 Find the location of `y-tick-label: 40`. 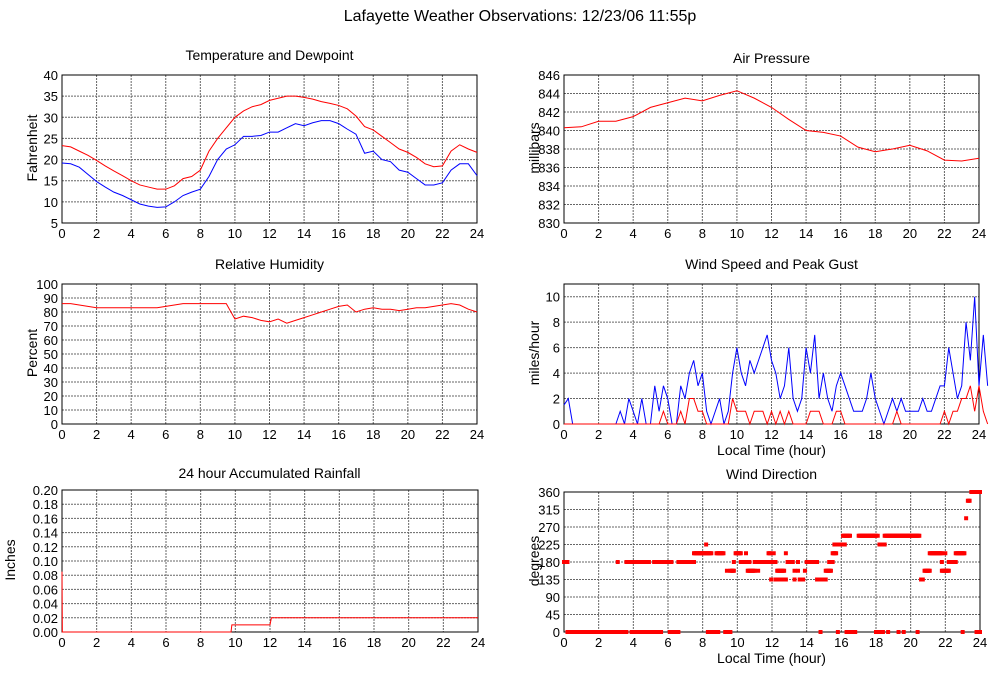

y-tick-label: 40 is located at coordinates (51, 75).